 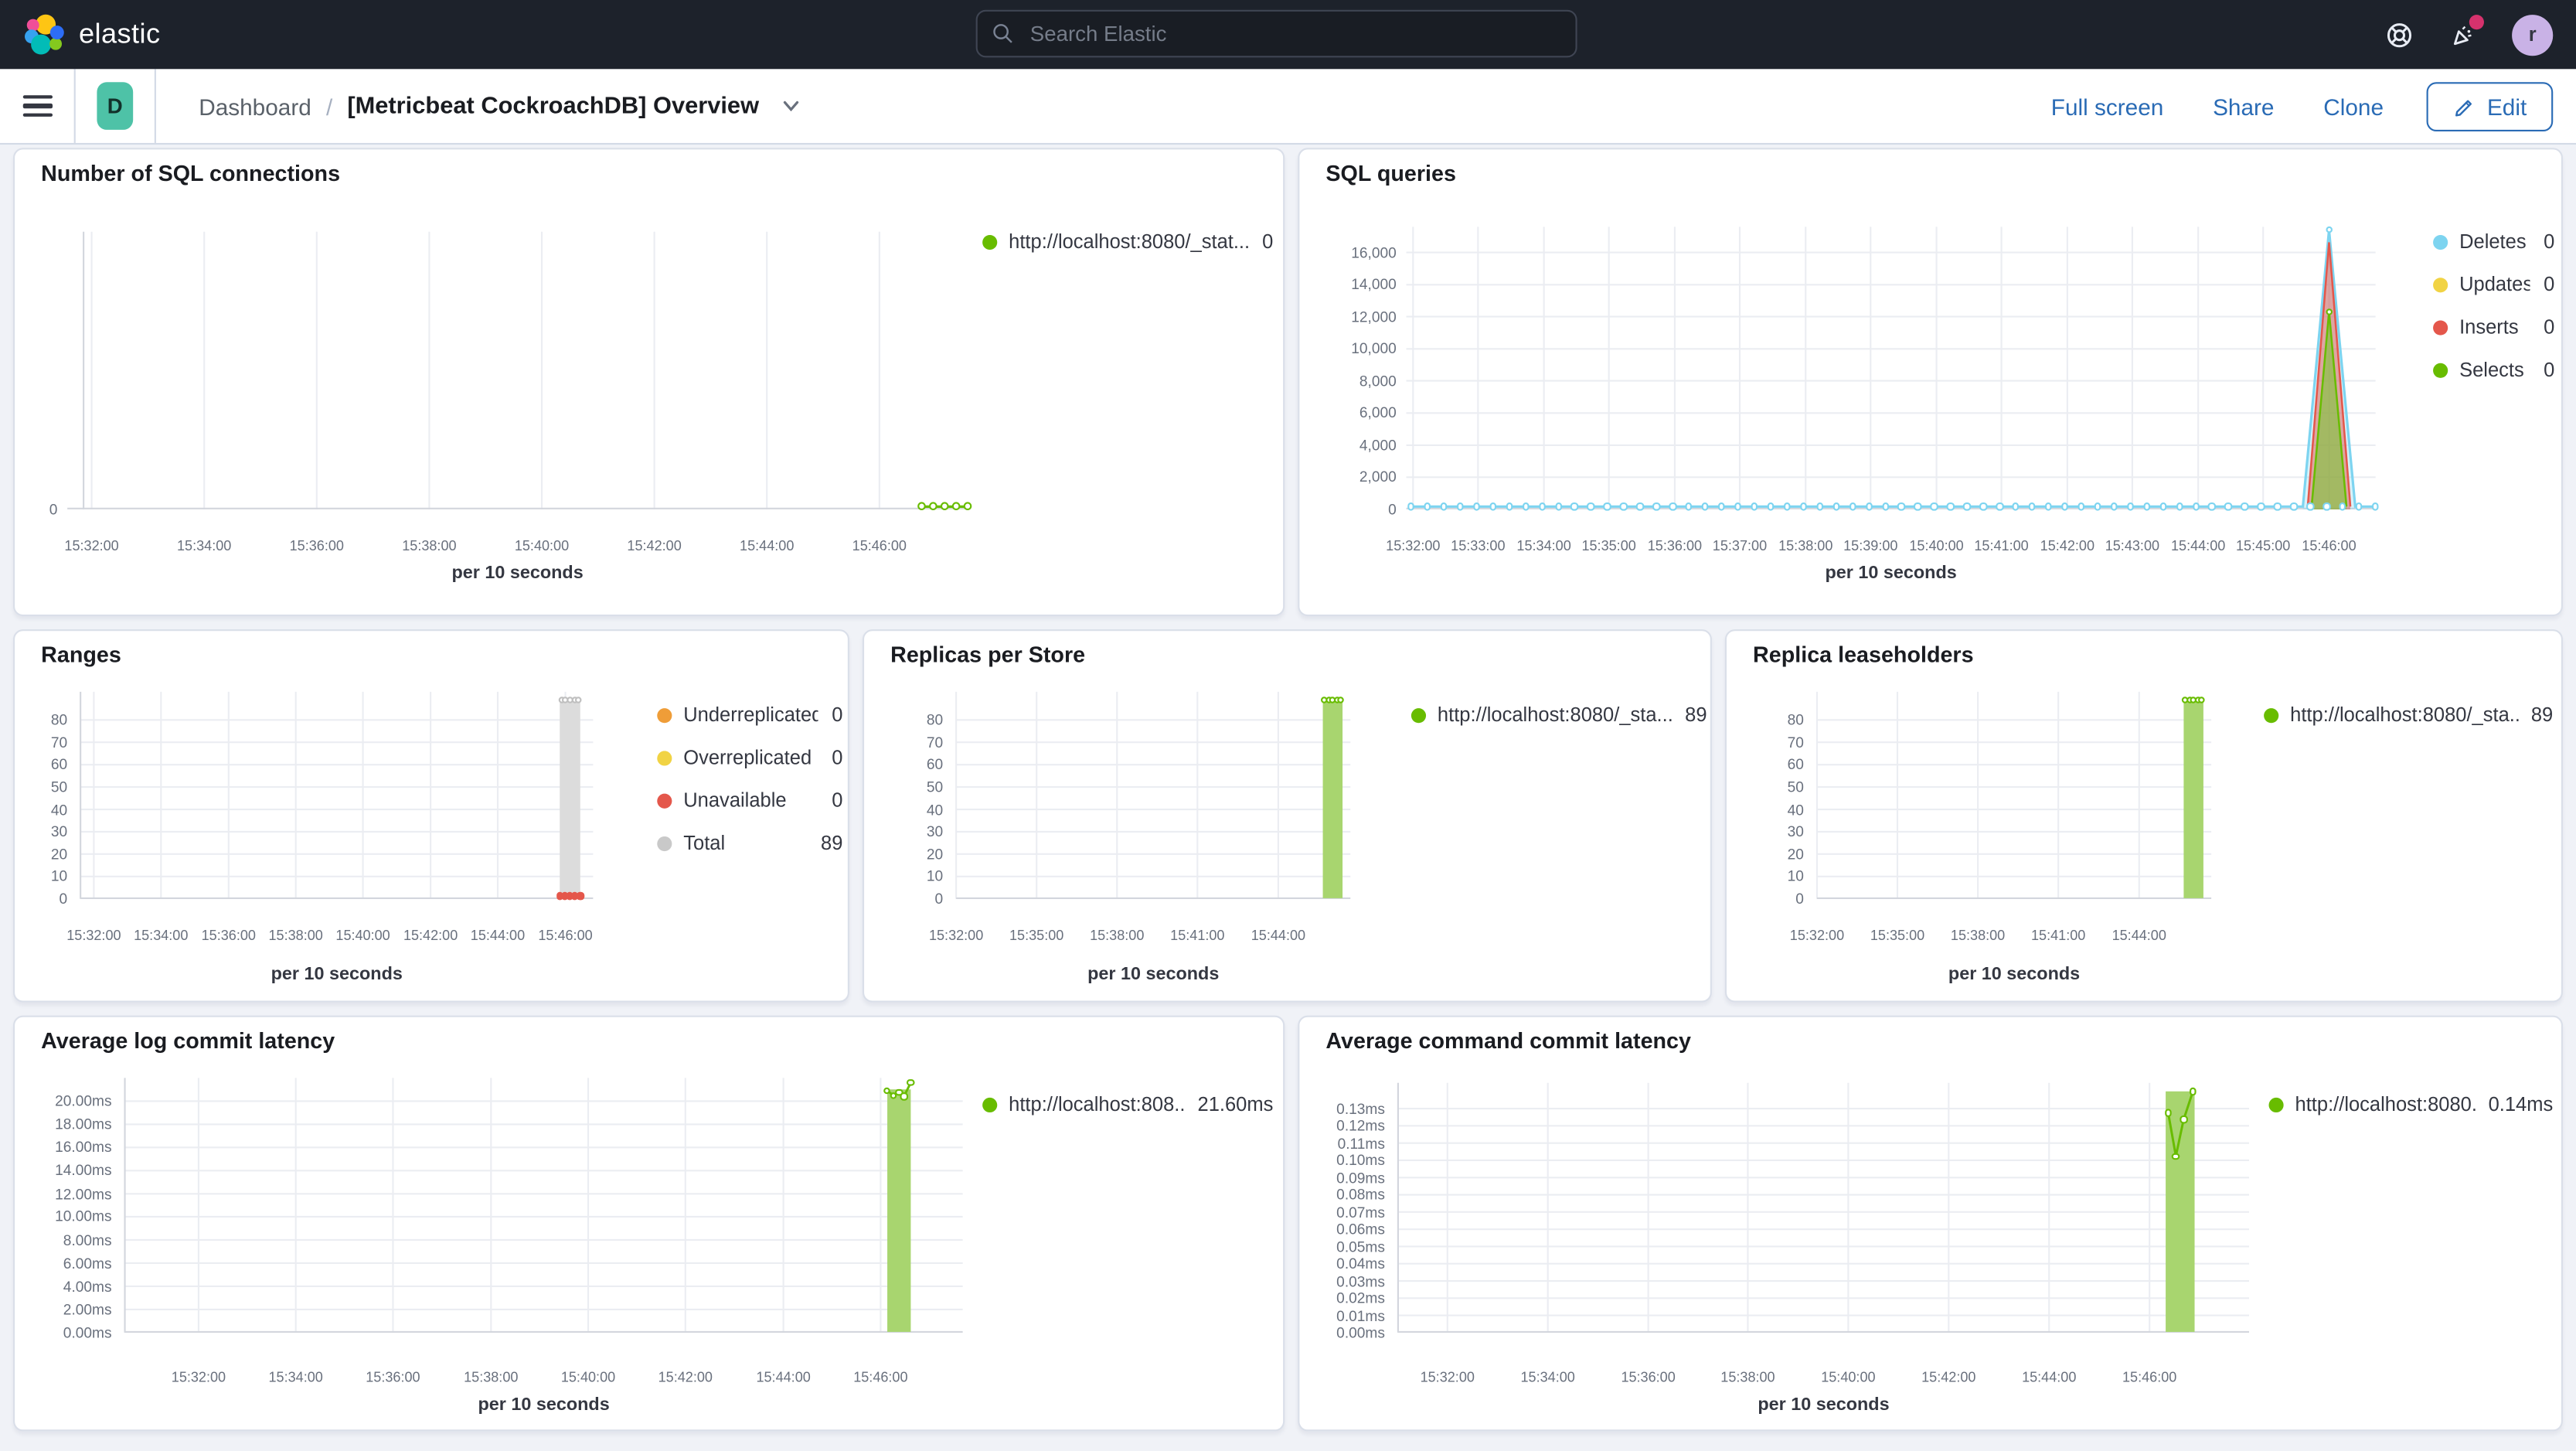 I want to click on global-search, so click(x=1276, y=33).